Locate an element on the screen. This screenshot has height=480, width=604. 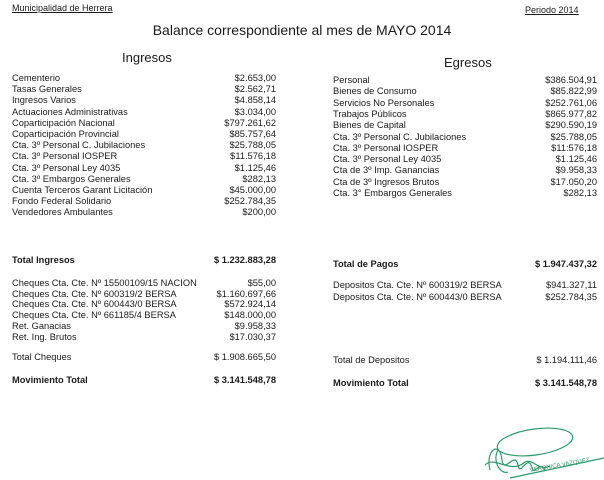
row-label: Trabajos Públicos is located at coordinates (370, 113).